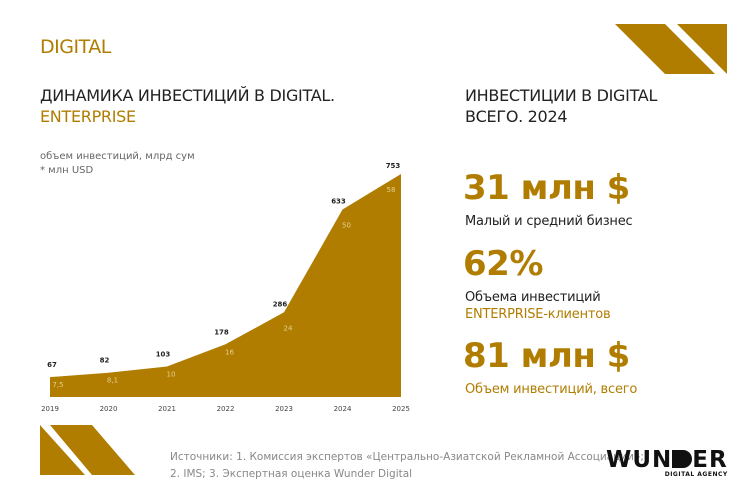  What do you see at coordinates (52, 365) in the screenshot?
I see `data-label: 67` at bounding box center [52, 365].